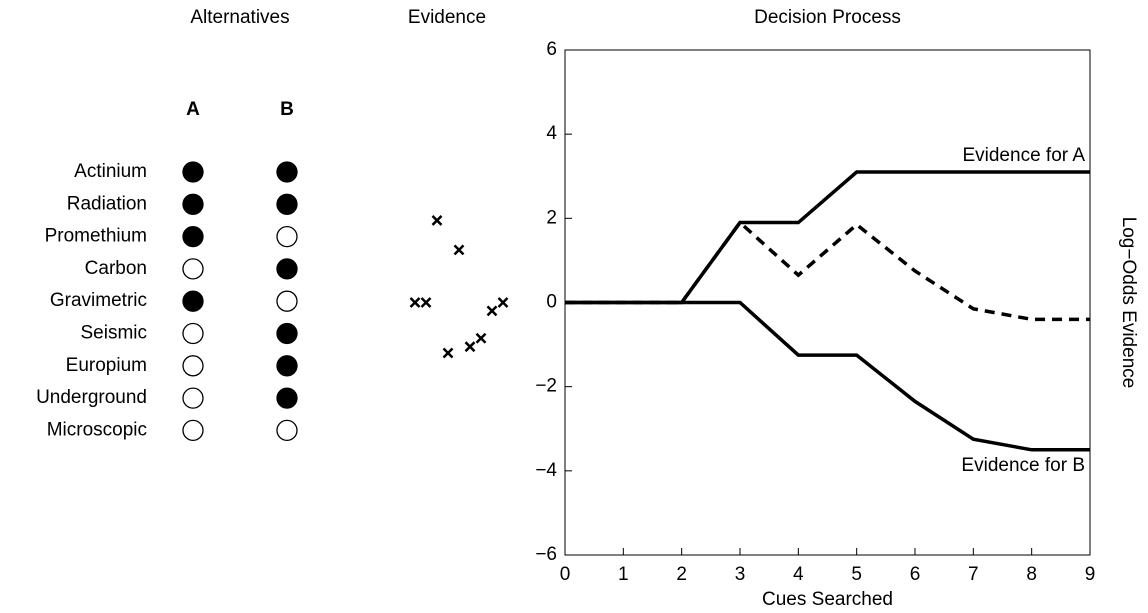 Image resolution: width=1148 pixels, height=613 pixels. Describe the element at coordinates (798, 574) in the screenshot. I see `x-tick-label: 4` at that location.